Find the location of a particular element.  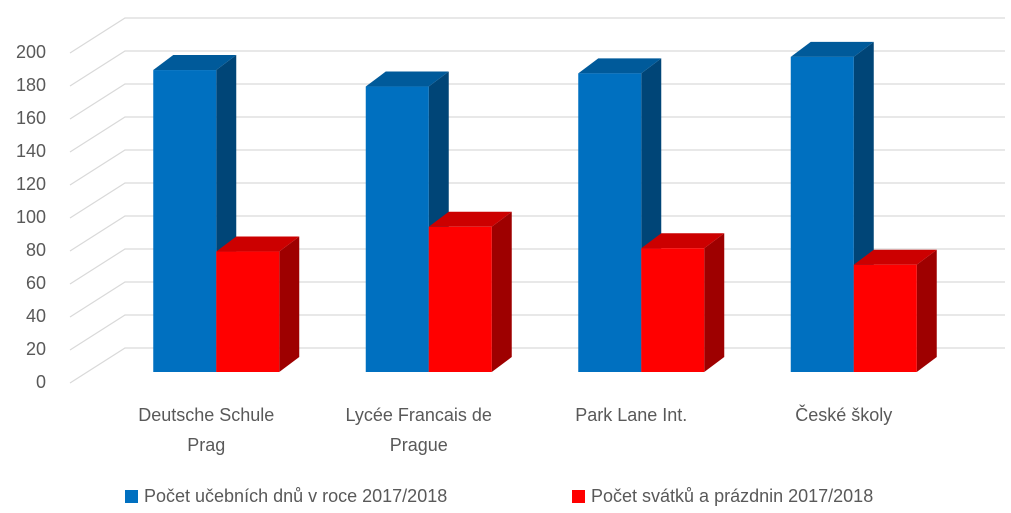

x-tick-label-line: Prague is located at coordinates (419, 445).